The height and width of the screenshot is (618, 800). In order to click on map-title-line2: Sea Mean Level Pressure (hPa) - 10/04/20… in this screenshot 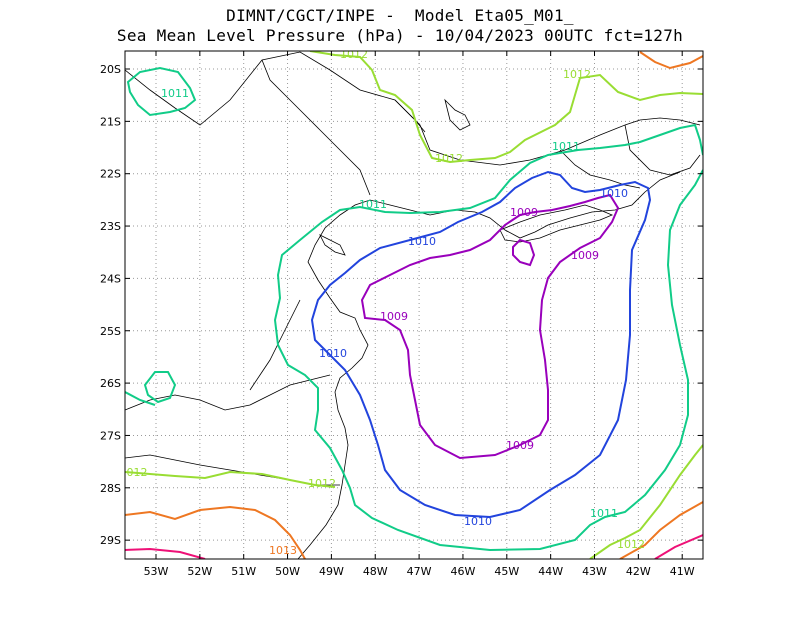, I will do `click(400, 35)`.